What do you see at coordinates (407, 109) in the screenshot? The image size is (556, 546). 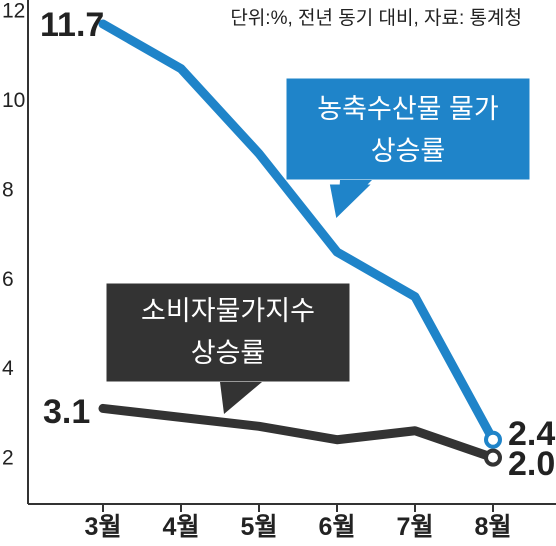 I see `callout-blue-line1: 농축수산물 물가` at bounding box center [407, 109].